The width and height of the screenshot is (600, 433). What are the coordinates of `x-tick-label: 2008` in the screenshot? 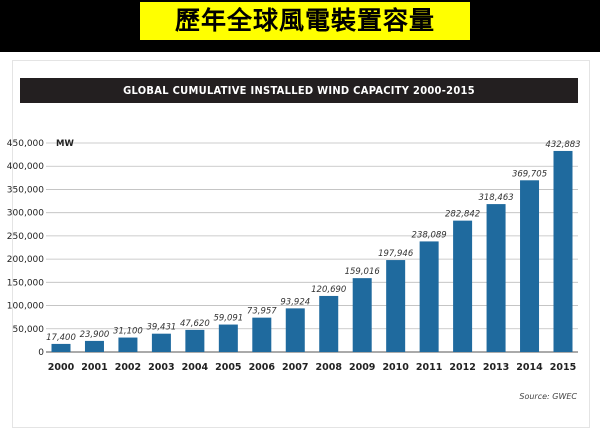 It's located at (329, 367).